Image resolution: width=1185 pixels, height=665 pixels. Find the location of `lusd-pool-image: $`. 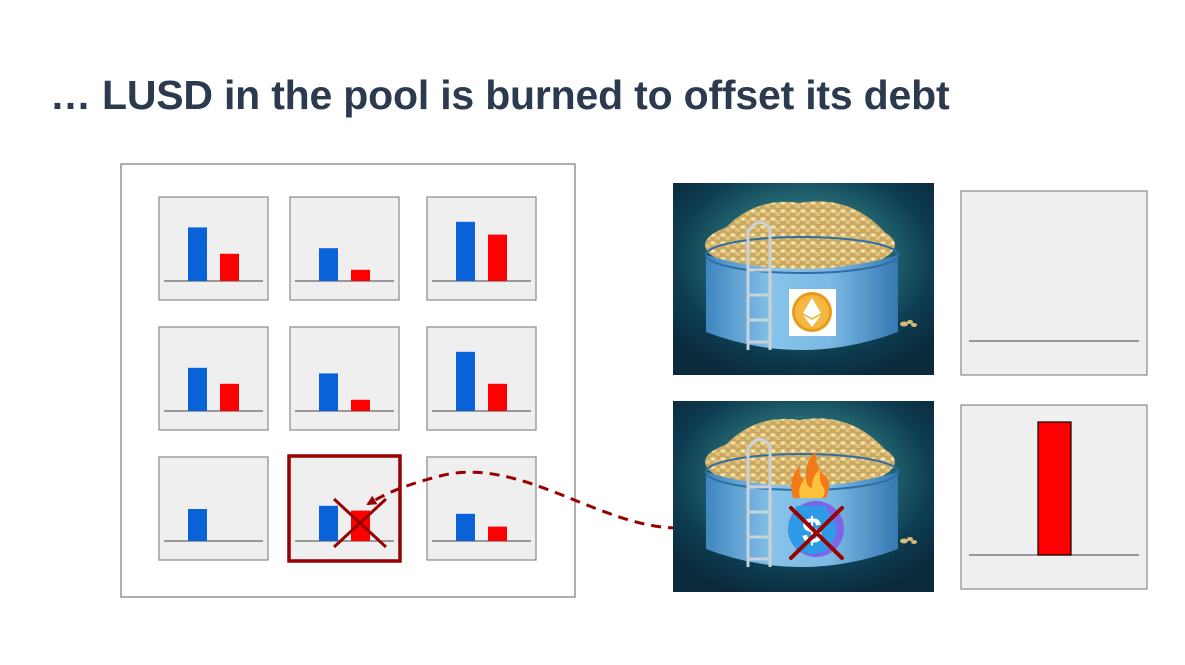

lusd-pool-image: $ is located at coordinates (803, 496).